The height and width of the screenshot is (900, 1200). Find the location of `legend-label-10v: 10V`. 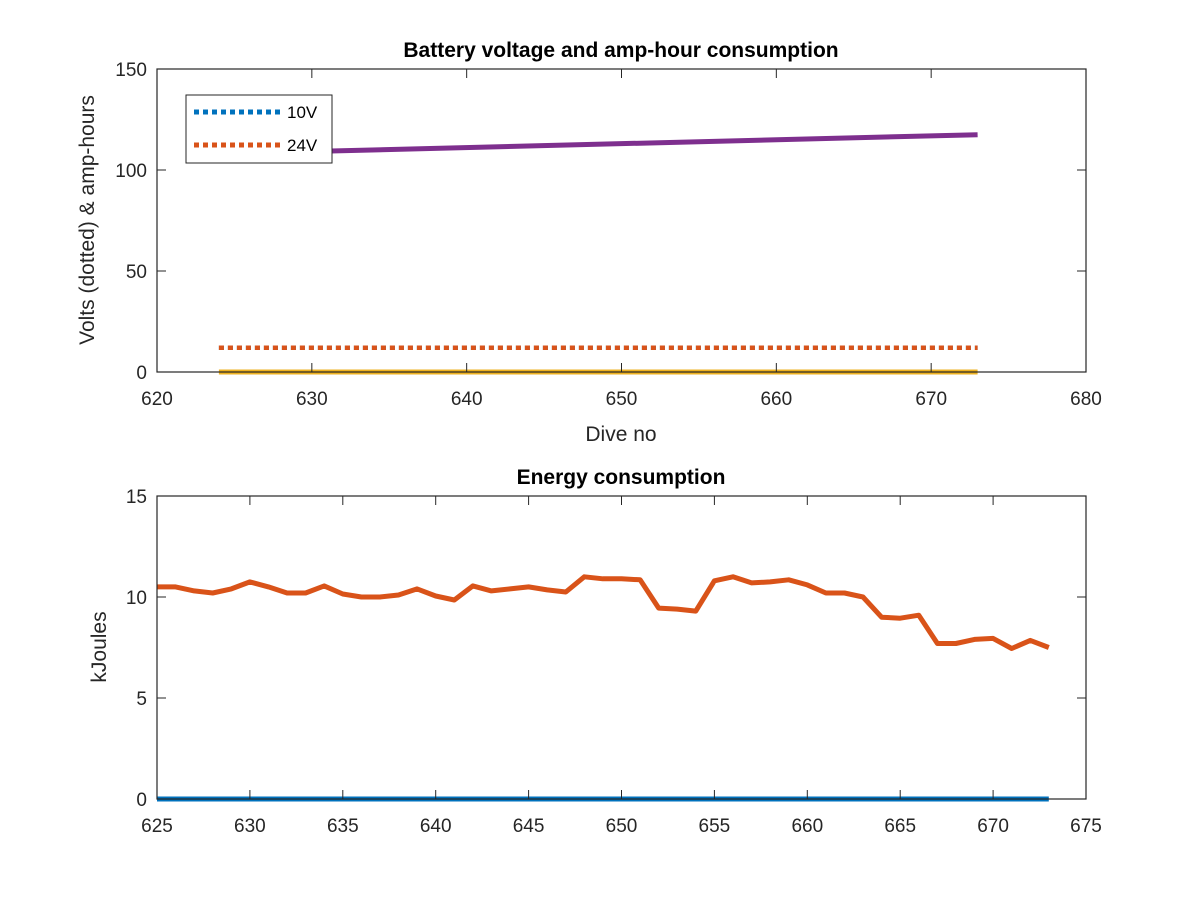

legend-label-10v: 10V is located at coordinates (302, 112).